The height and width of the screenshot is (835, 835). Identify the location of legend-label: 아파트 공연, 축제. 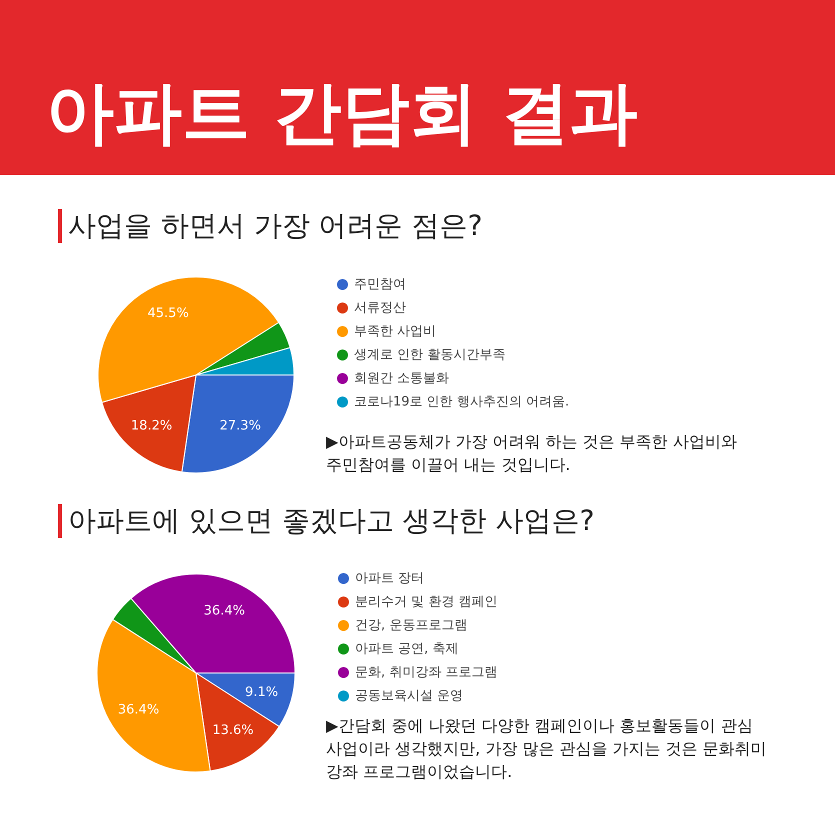
(406, 649).